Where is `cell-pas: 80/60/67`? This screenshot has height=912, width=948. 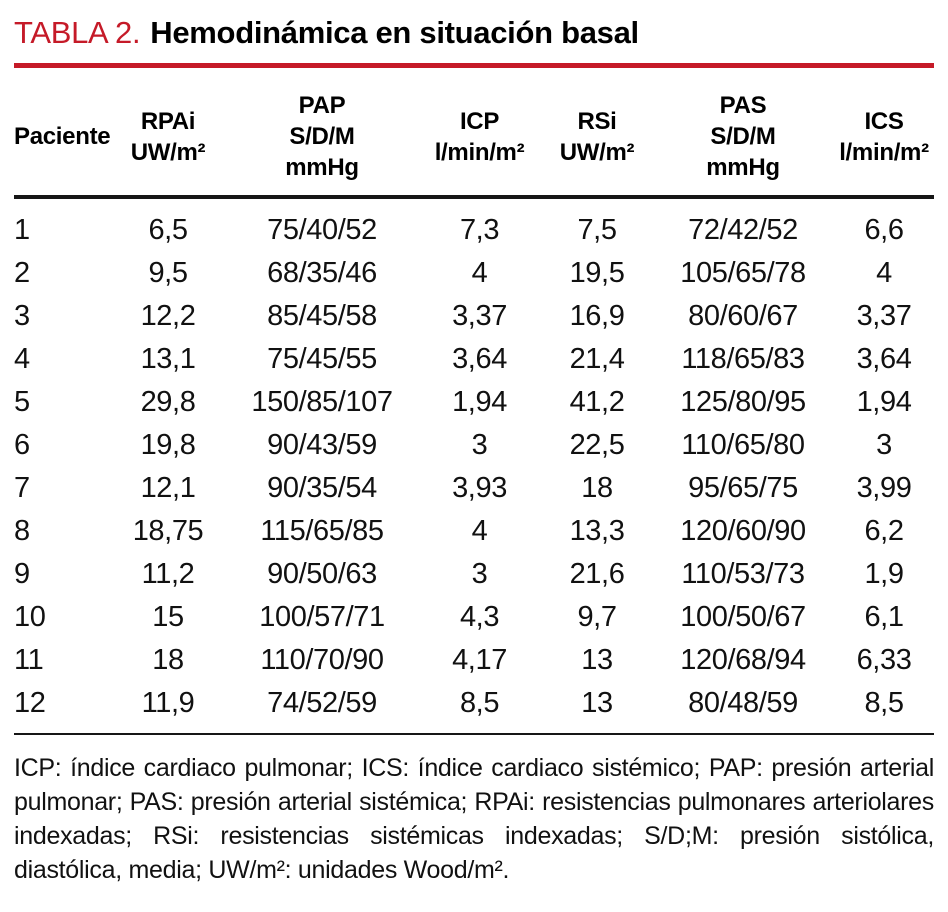 cell-pas: 80/60/67 is located at coordinates (743, 316).